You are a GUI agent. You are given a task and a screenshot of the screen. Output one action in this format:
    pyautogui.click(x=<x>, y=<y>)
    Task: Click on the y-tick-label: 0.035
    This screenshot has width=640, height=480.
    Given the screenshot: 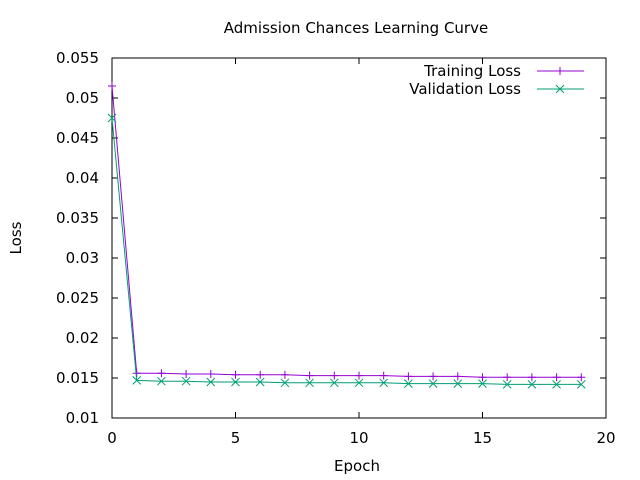 What is the action you would take?
    pyautogui.click(x=77, y=218)
    